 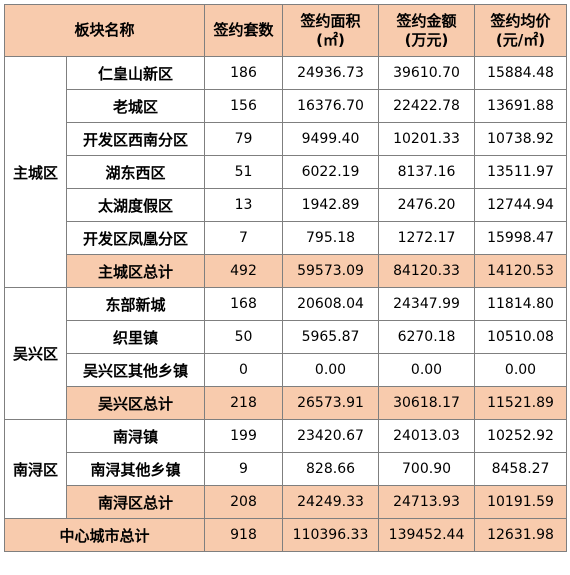 I want to click on header-price-line2: (元/㎡), so click(x=520, y=39).